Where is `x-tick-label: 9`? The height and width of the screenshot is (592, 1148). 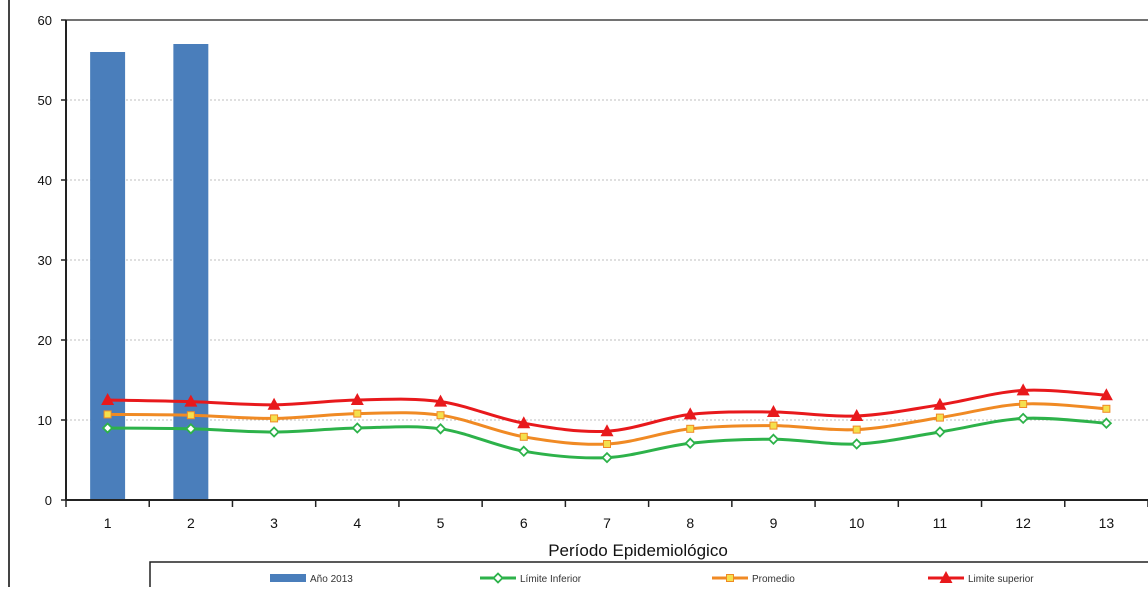 x-tick-label: 9 is located at coordinates (774, 523).